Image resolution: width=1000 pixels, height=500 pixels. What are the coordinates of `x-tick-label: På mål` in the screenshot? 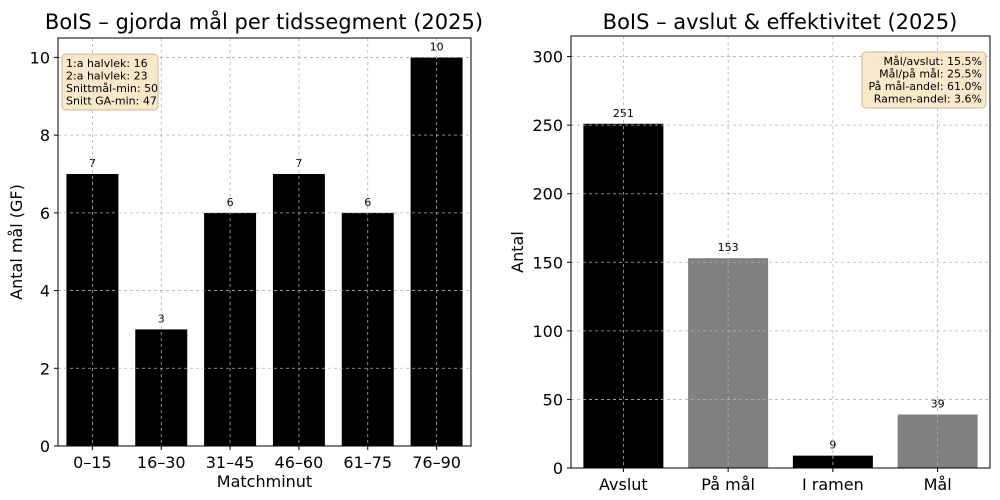 It's located at (728, 484).